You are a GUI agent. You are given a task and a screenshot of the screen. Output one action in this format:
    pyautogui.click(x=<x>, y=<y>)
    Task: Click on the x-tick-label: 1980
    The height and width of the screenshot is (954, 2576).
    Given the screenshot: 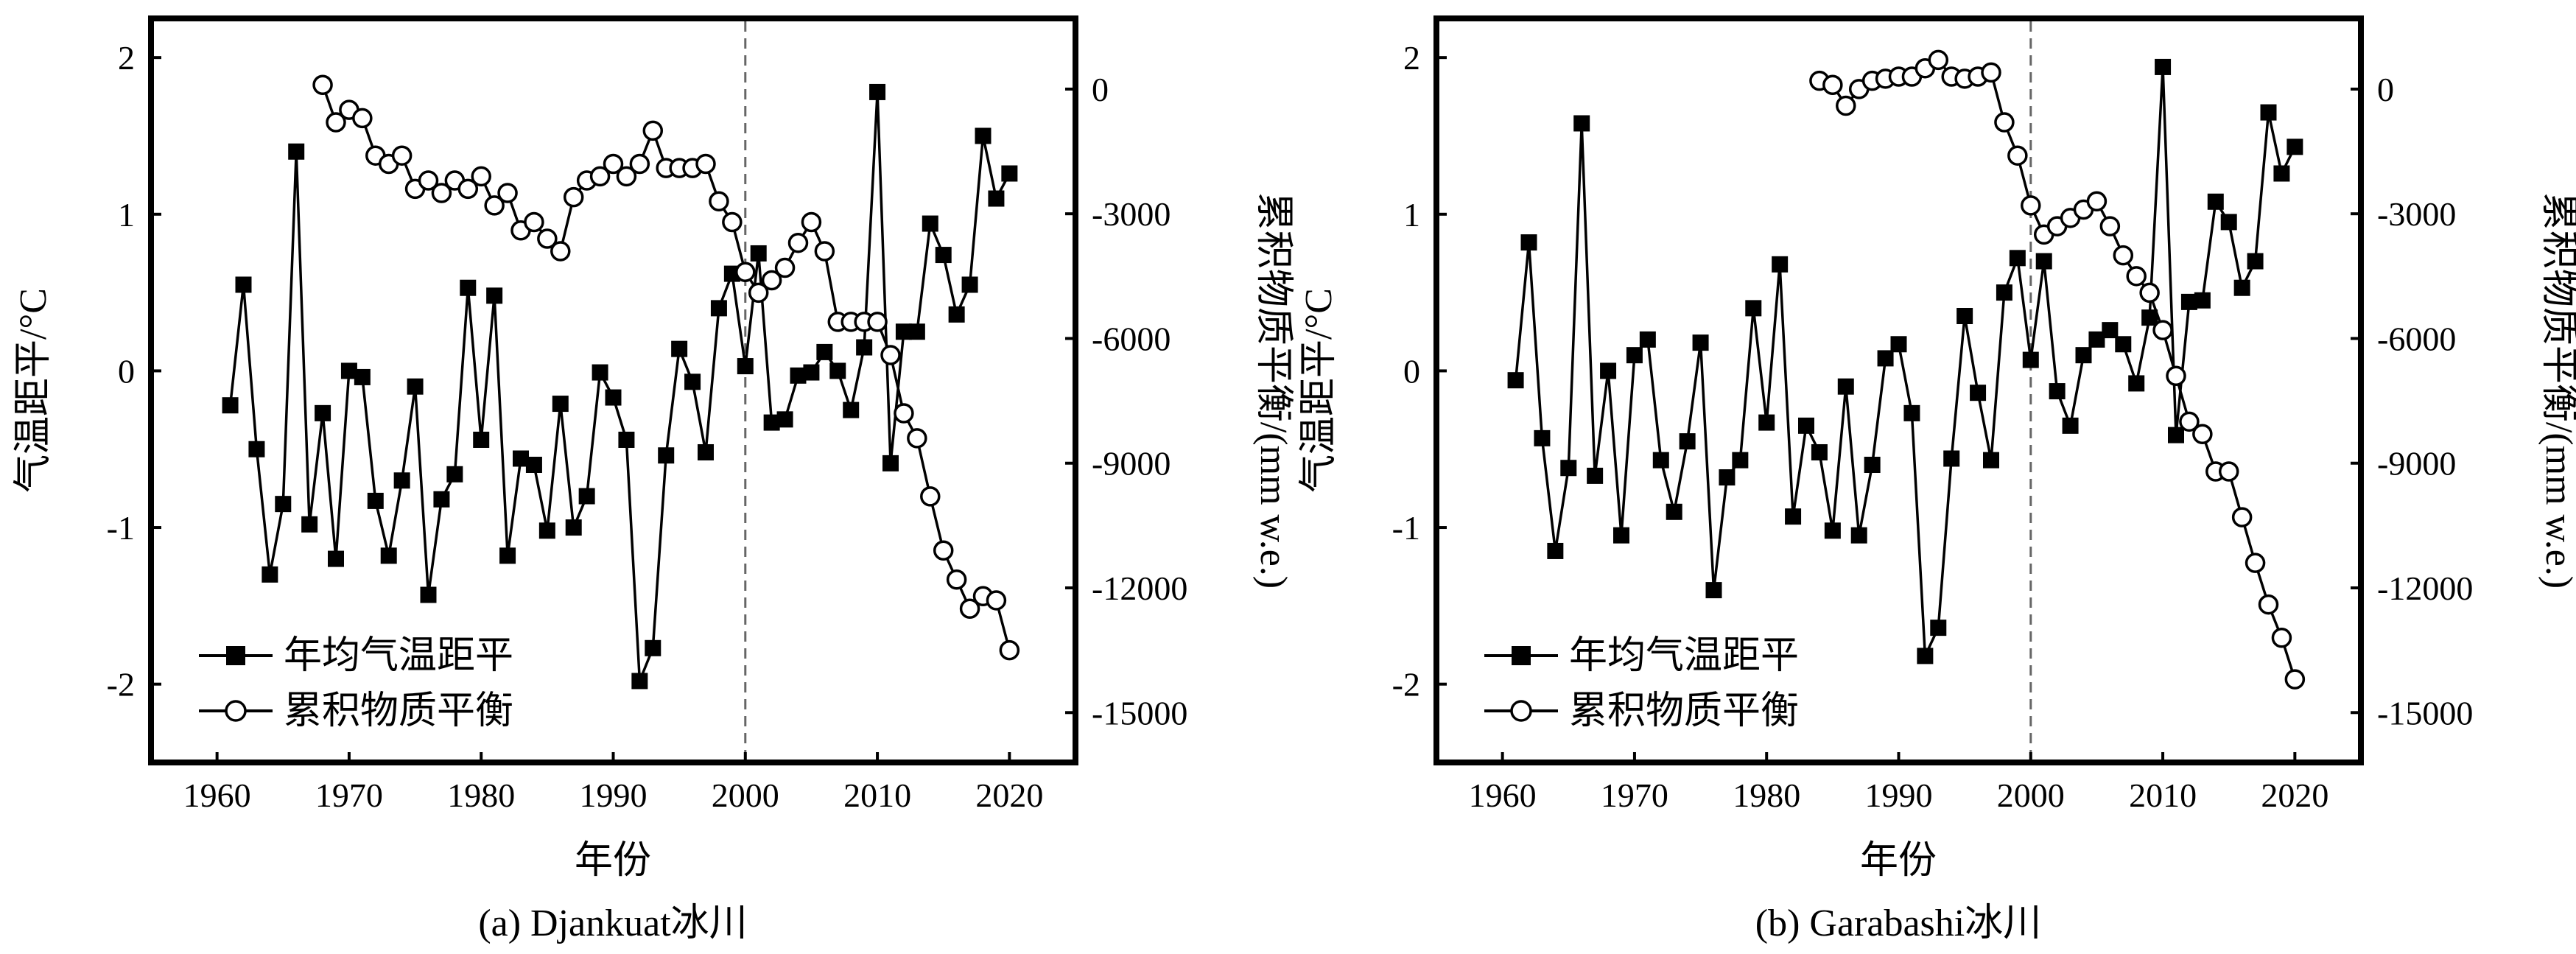 What is the action you would take?
    pyautogui.click(x=1766, y=795)
    